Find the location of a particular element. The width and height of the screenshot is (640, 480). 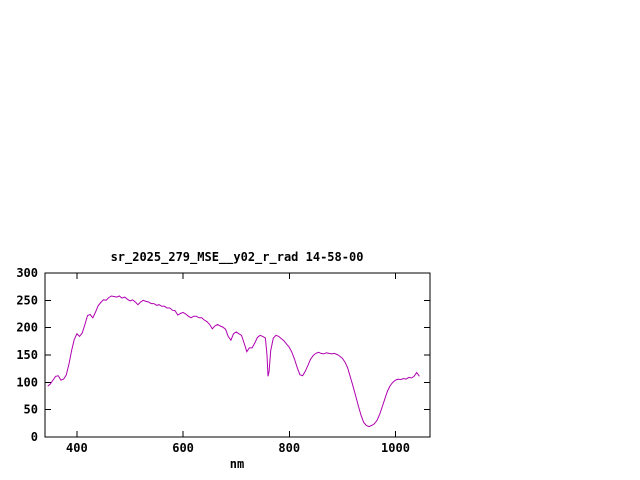

y-tick-label: 50 is located at coordinates (31, 410).